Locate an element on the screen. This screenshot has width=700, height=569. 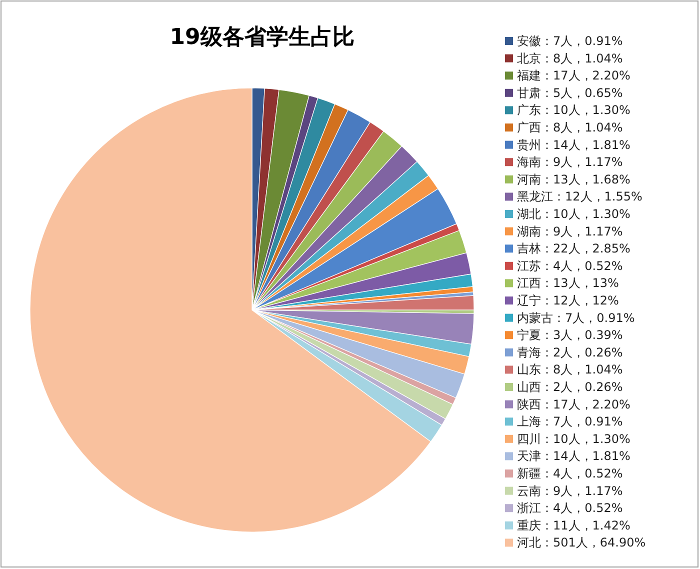
legend-label: 江西：13人，13% is located at coordinates (568, 283).